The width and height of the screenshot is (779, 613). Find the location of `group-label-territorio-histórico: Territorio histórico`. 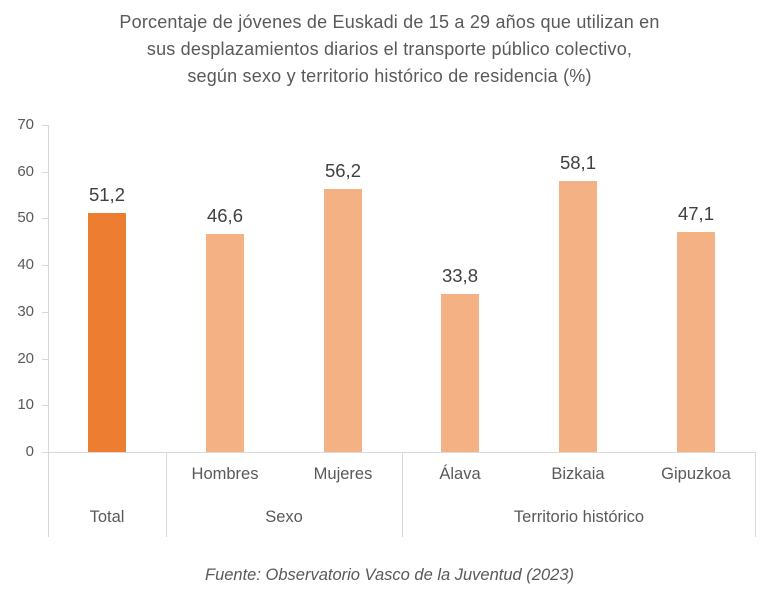

group-label-territorio-histórico: Territorio histórico is located at coordinates (579, 517).